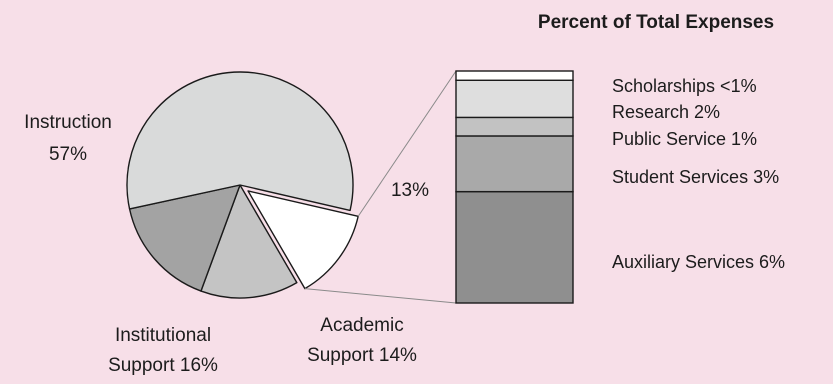  What do you see at coordinates (514, 75) in the screenshot?
I see `bar-segment-scholarships` at bounding box center [514, 75].